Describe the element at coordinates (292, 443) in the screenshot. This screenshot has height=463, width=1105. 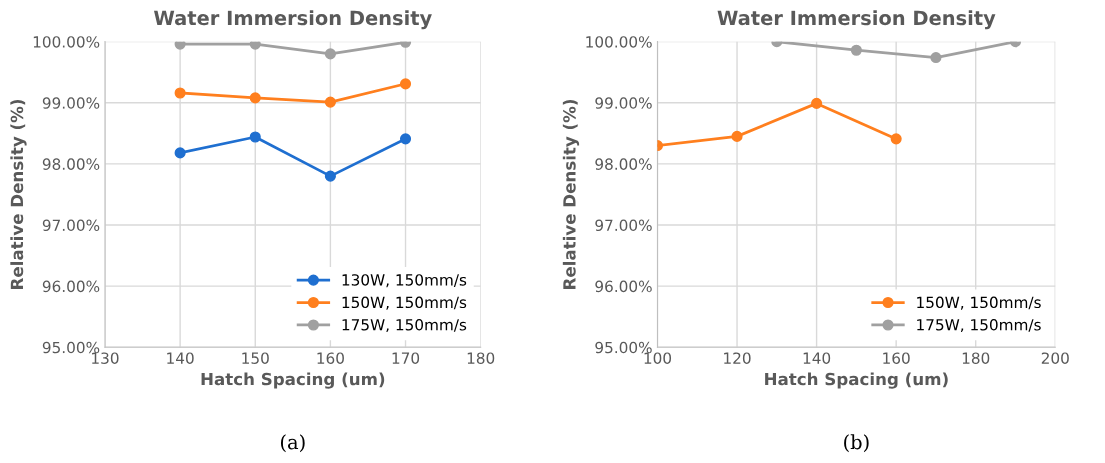
I see `text: (a)` at that location.